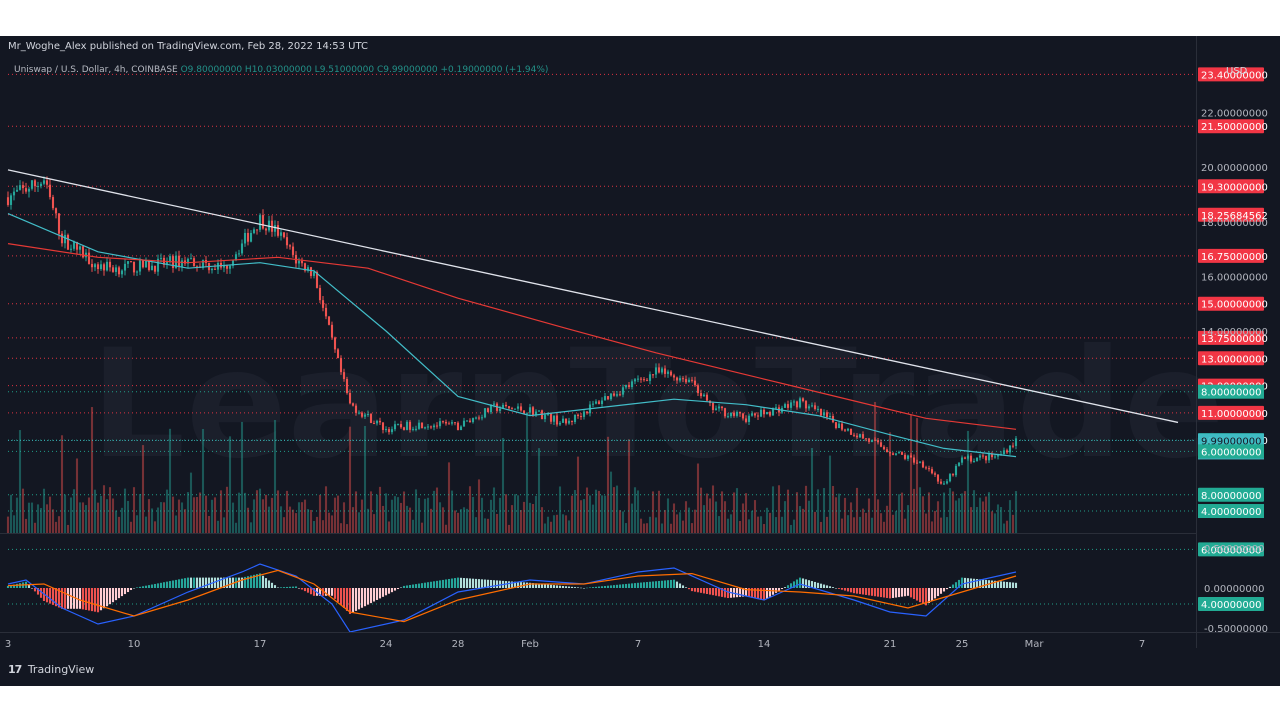 Image resolution: width=1280 pixels, height=720 pixels. Describe the element at coordinates (51, 669) in the screenshot. I see `tradingview-brand: 17 TradingView` at that location.